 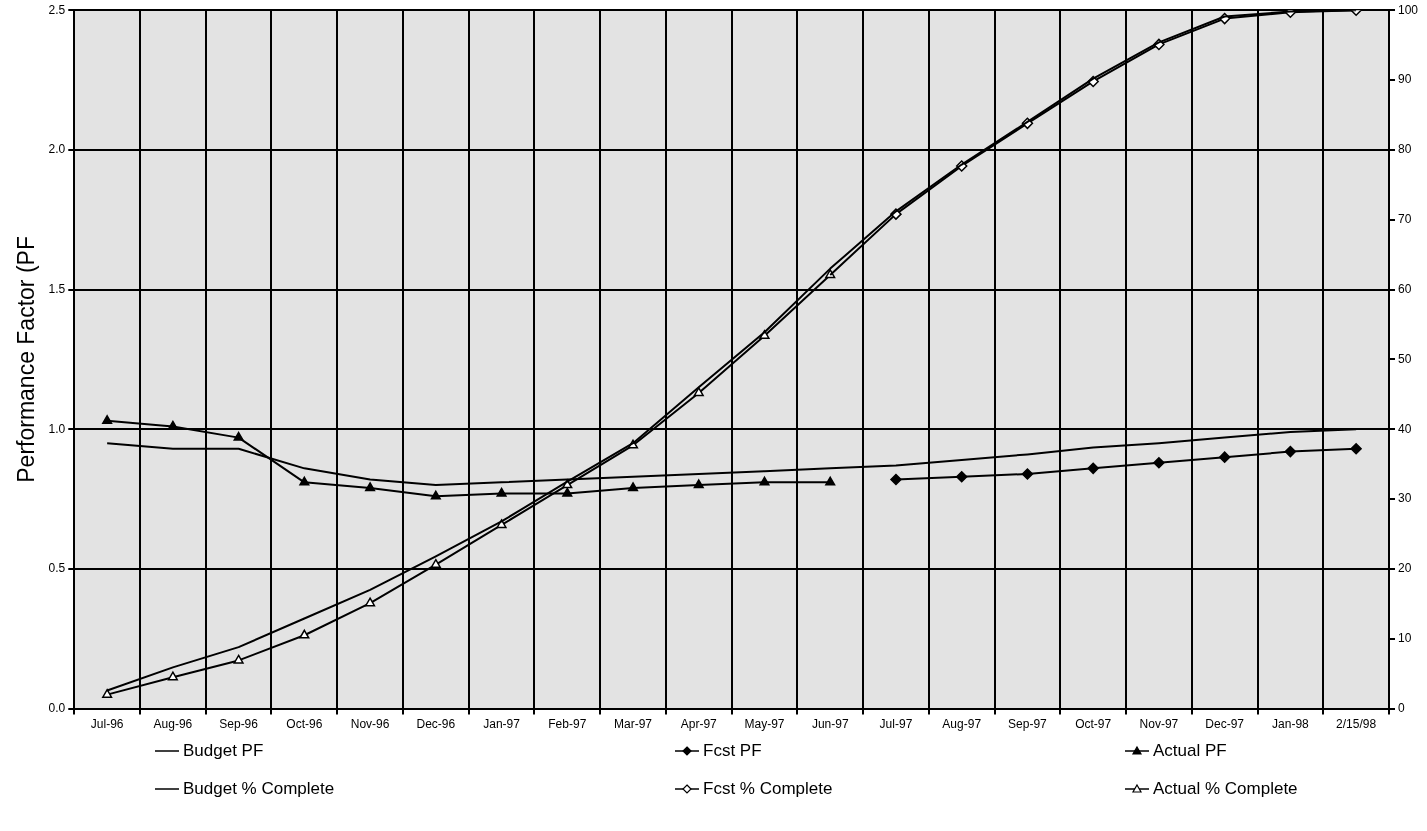 What do you see at coordinates (57, 149) in the screenshot?
I see `y-tick-label: 2.0` at bounding box center [57, 149].